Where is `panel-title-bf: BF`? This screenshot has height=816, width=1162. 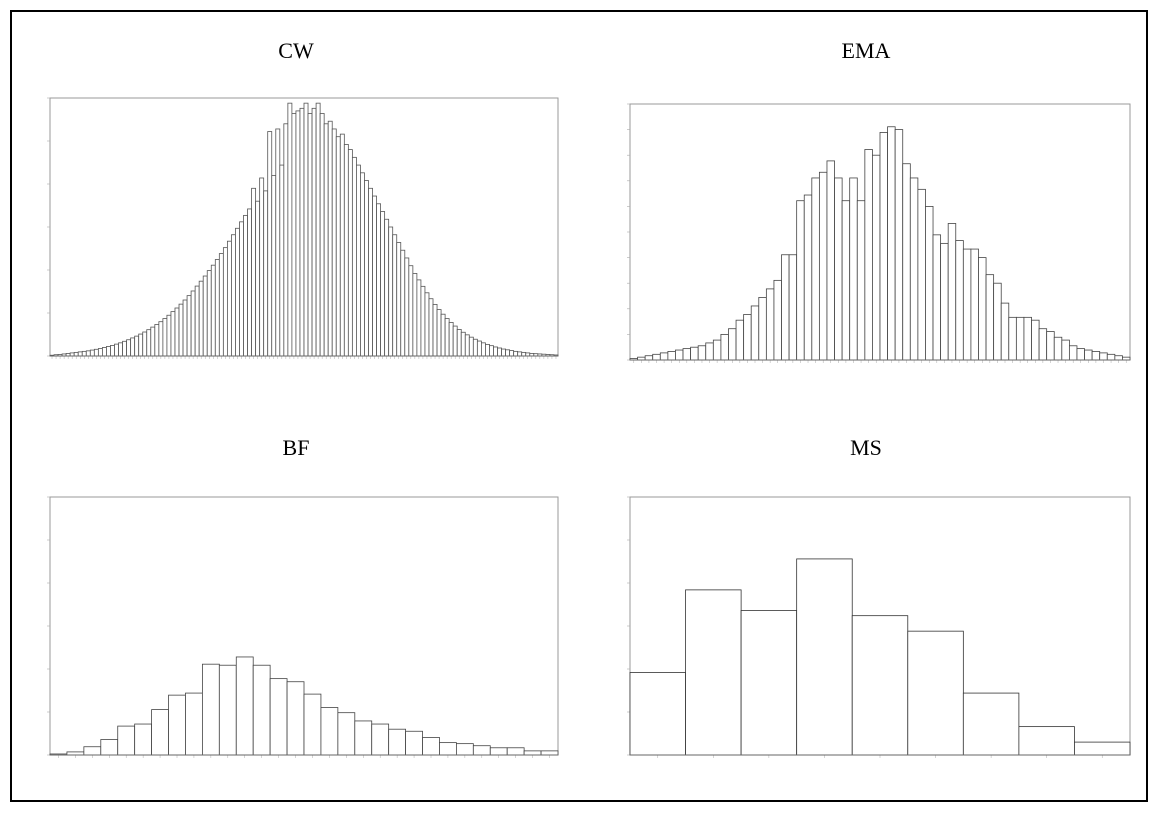 panel-title-bf: BF is located at coordinates (296, 447).